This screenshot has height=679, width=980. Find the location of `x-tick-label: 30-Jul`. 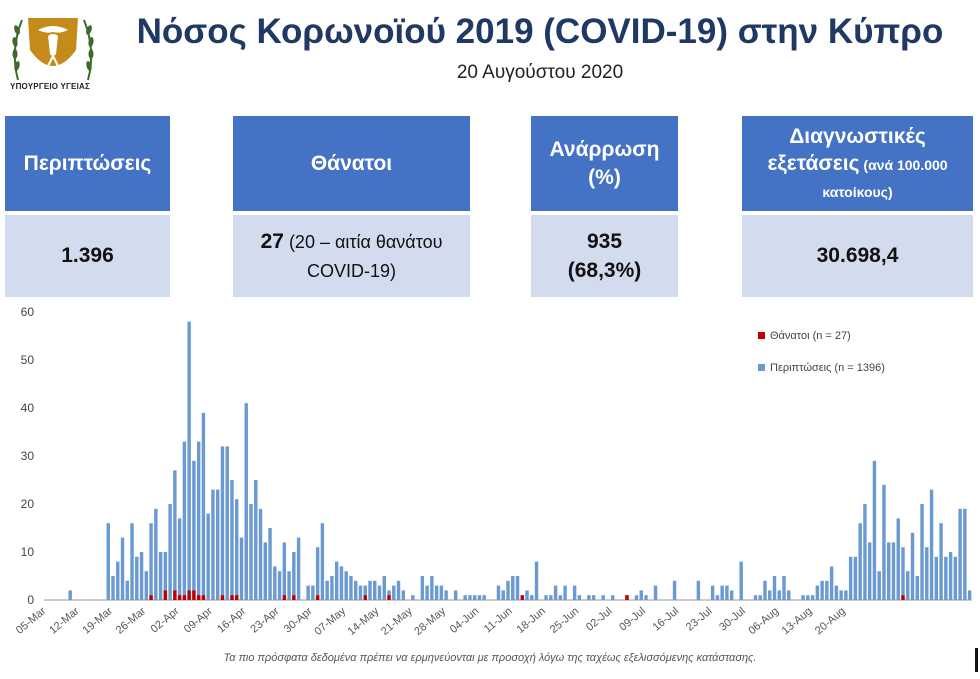

x-tick-label: 30-Jul is located at coordinates (732, 619).